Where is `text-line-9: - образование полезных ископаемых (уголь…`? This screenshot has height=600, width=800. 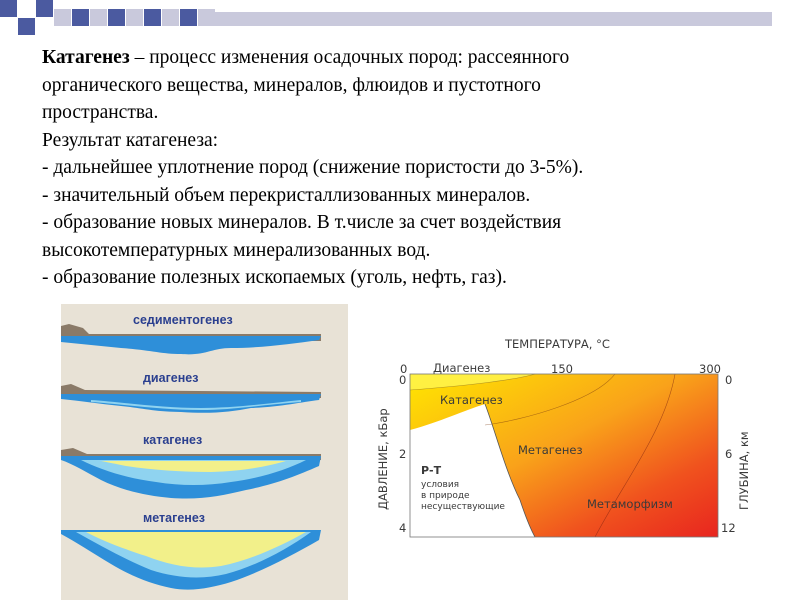
text-line-9: - образование полезных ископаемых (уголь… is located at coordinates (274, 277).